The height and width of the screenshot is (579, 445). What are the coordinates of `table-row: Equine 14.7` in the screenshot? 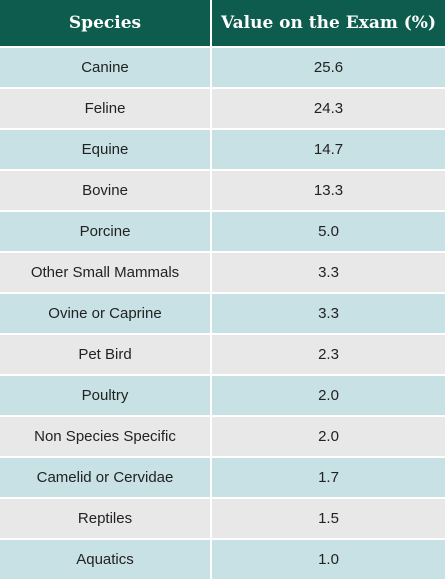 It's located at (222, 148).